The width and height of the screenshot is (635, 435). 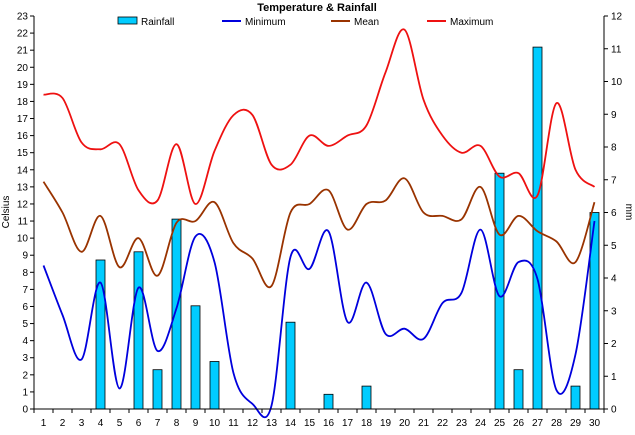 I want to click on y-left-tick-label: 18, so click(x=23, y=102).